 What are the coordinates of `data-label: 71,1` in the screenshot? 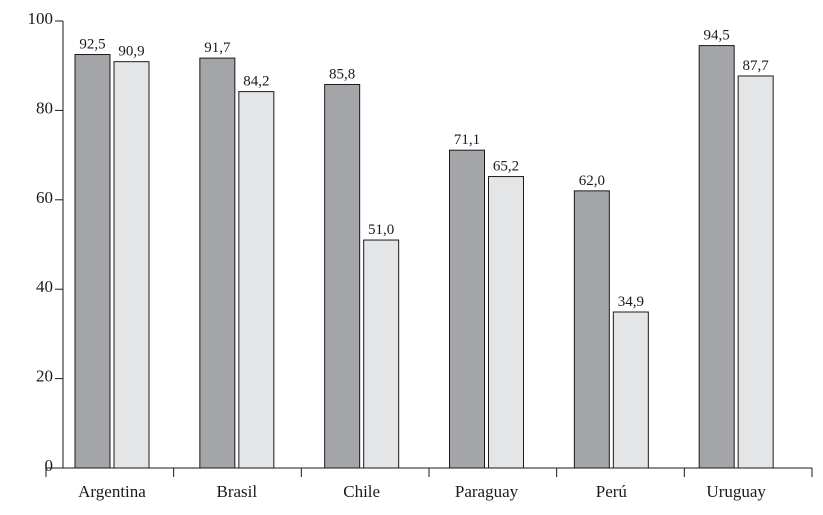 It's located at (467, 140).